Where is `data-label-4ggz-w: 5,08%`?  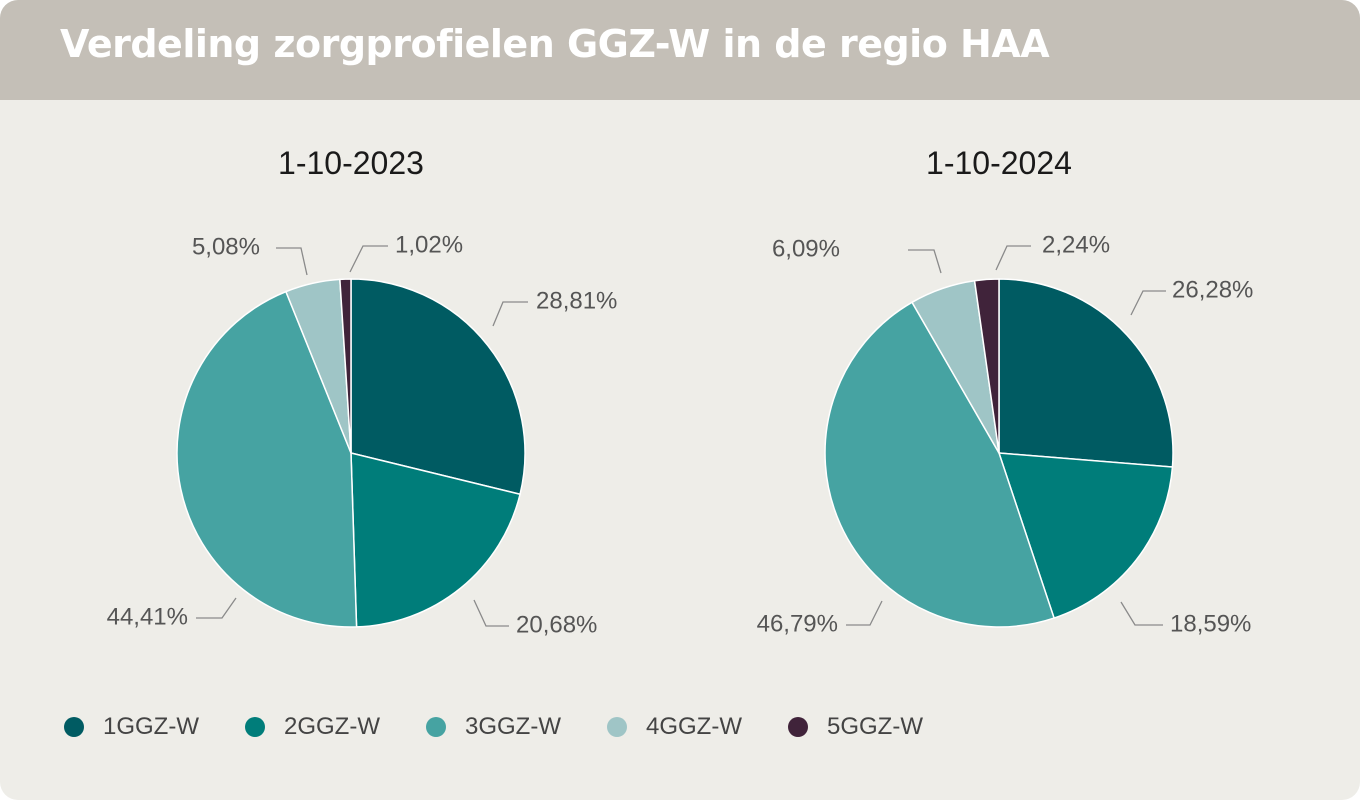
data-label-4ggz-w: 5,08% is located at coordinates (226, 246).